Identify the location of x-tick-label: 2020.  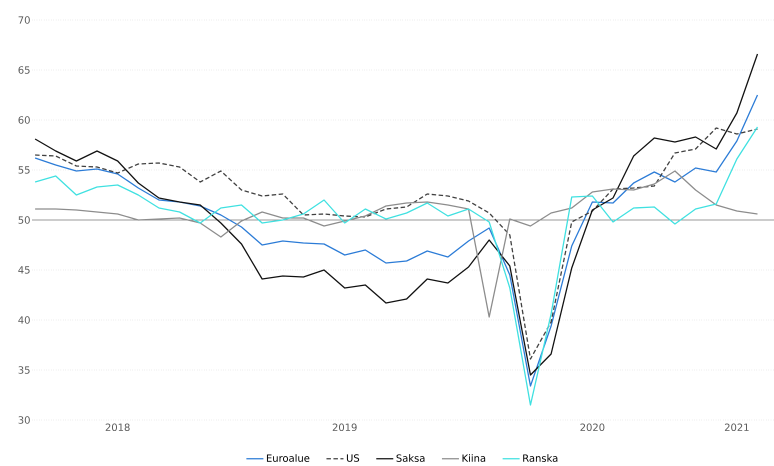
(592, 428).